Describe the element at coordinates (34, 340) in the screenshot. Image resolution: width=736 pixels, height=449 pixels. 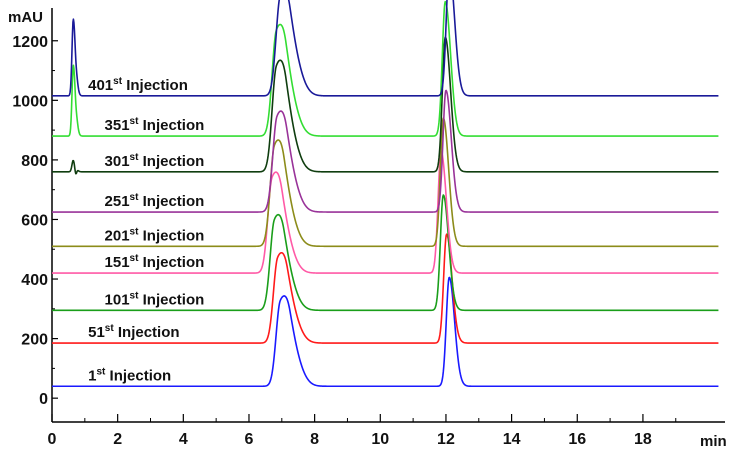
I see `y-tick-label: 200` at that location.